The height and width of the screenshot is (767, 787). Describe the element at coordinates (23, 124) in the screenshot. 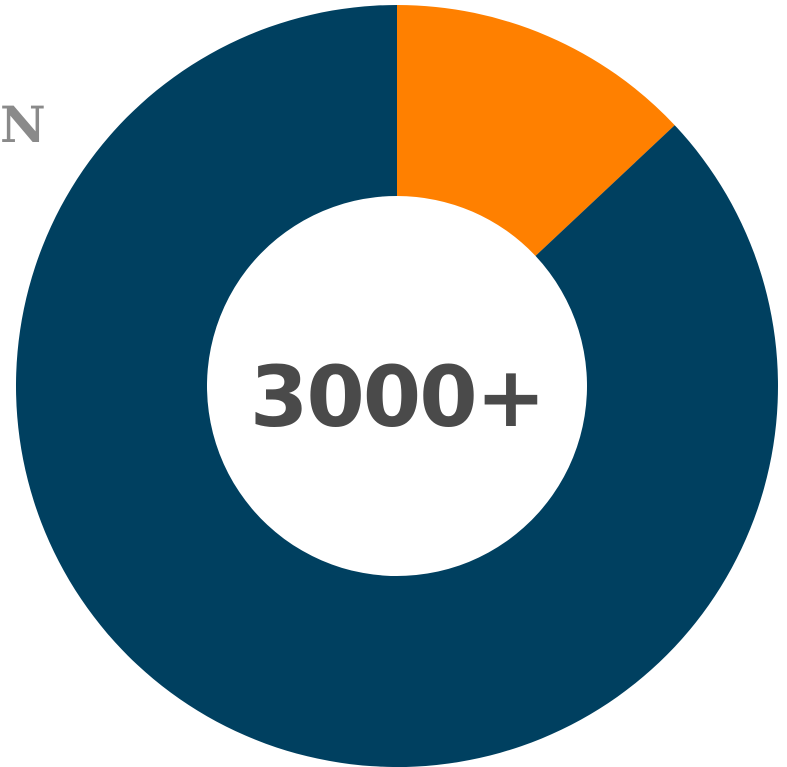

I see `partial-label-letter: N` at that location.